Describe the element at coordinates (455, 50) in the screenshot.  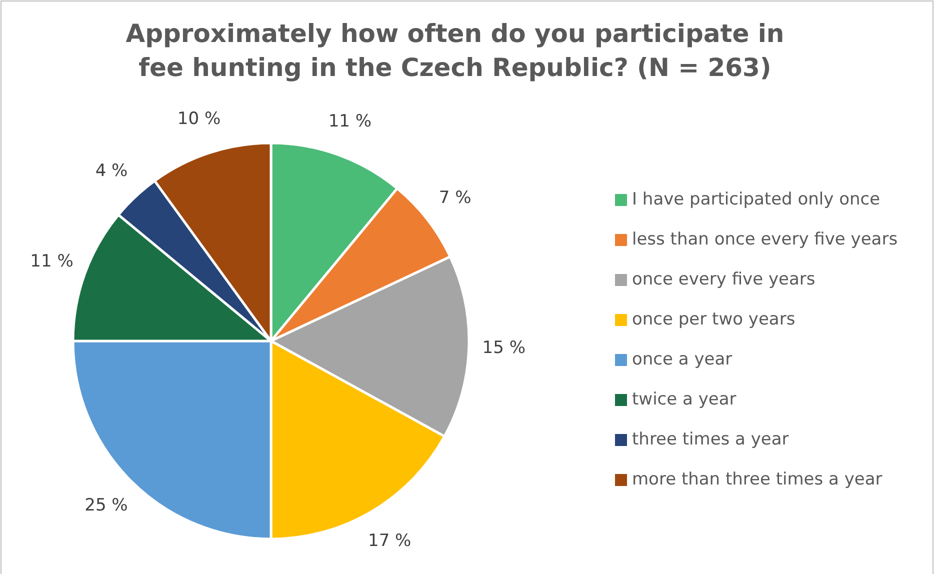
I see `chart-title: Approximately how often do you participate in fee hunting in the Czech Republic? (N = 263)` at that location.